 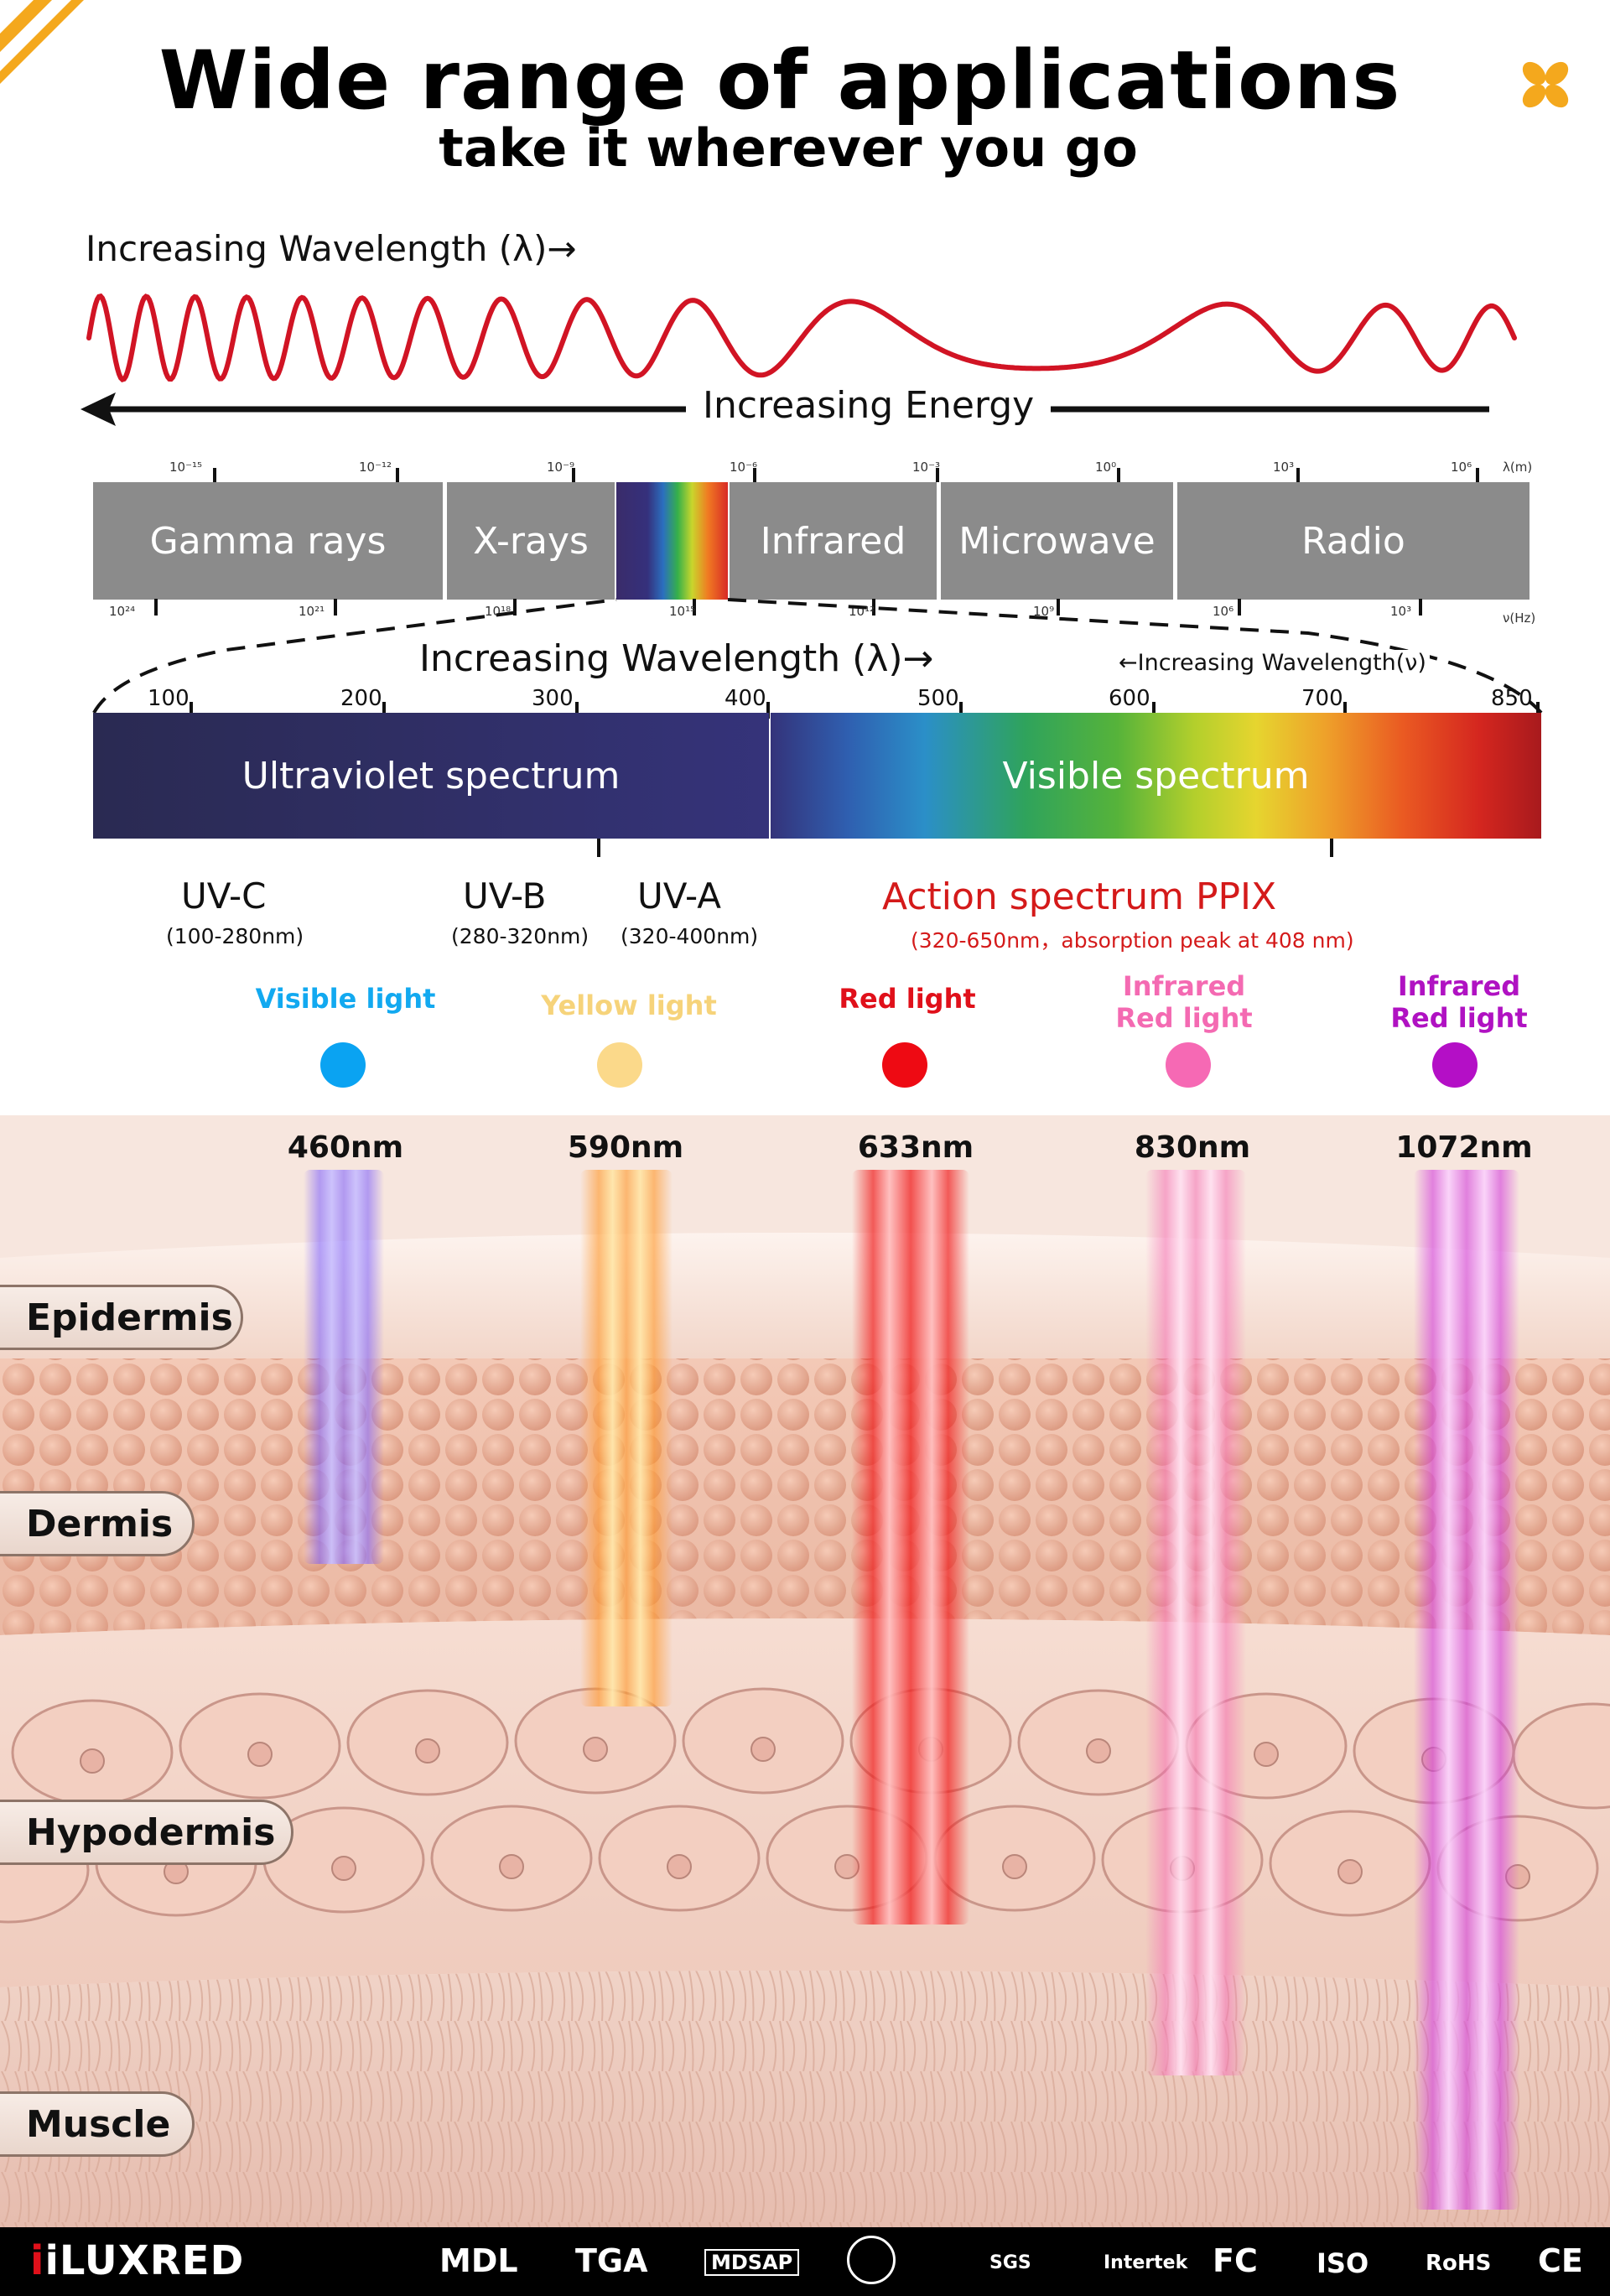 What do you see at coordinates (375, 467) in the screenshot?
I see `wavelength-tick: 10⁻¹²` at bounding box center [375, 467].